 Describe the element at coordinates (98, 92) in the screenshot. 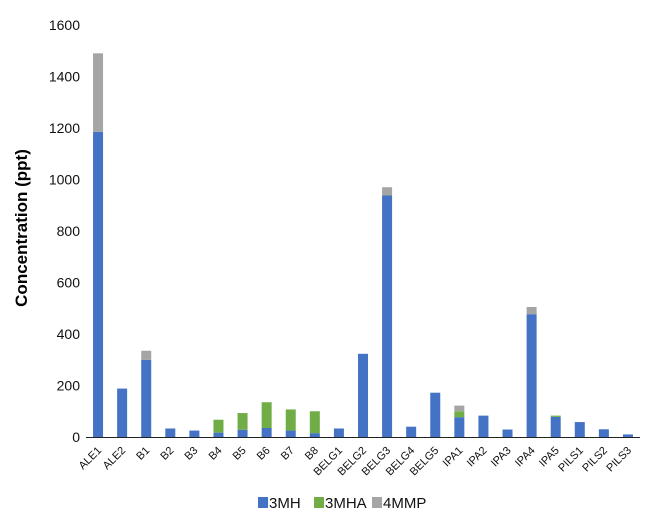

I see `bar-4mmp-ale1` at that location.